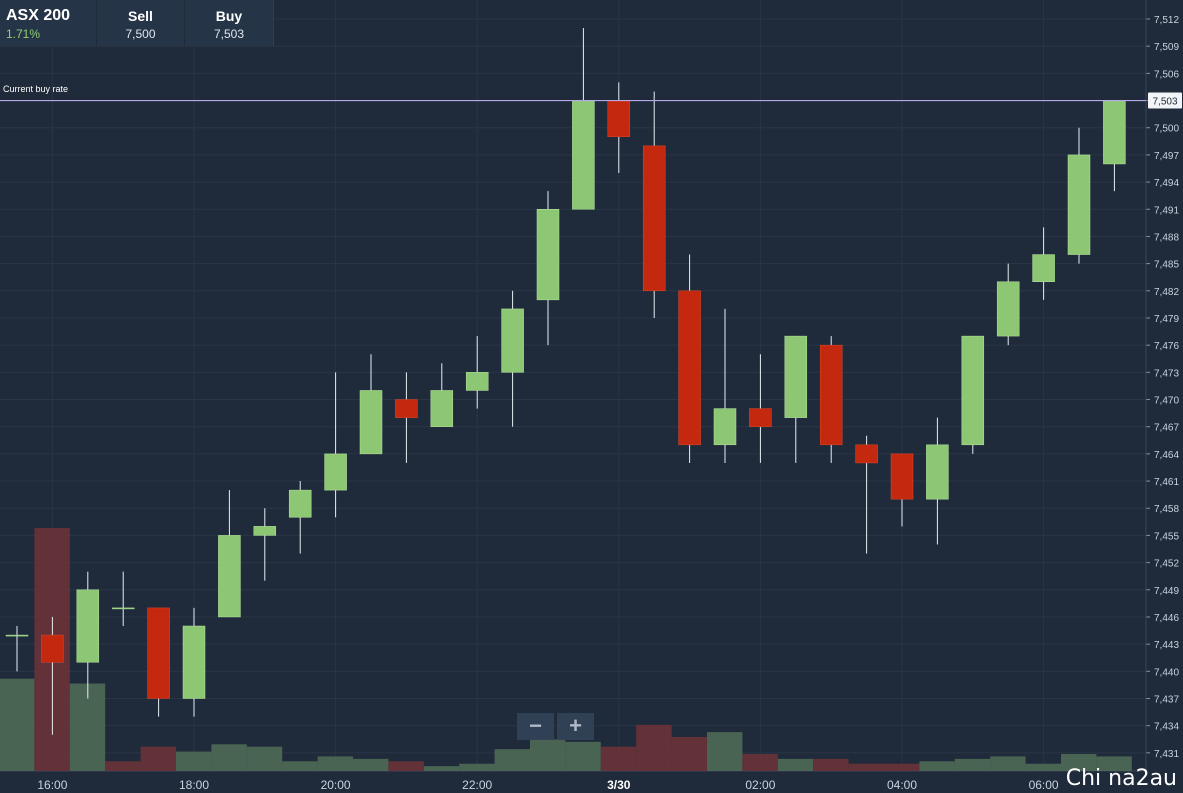 The image size is (1183, 793). I want to click on y-tick-label: 7,446, so click(1166, 618).